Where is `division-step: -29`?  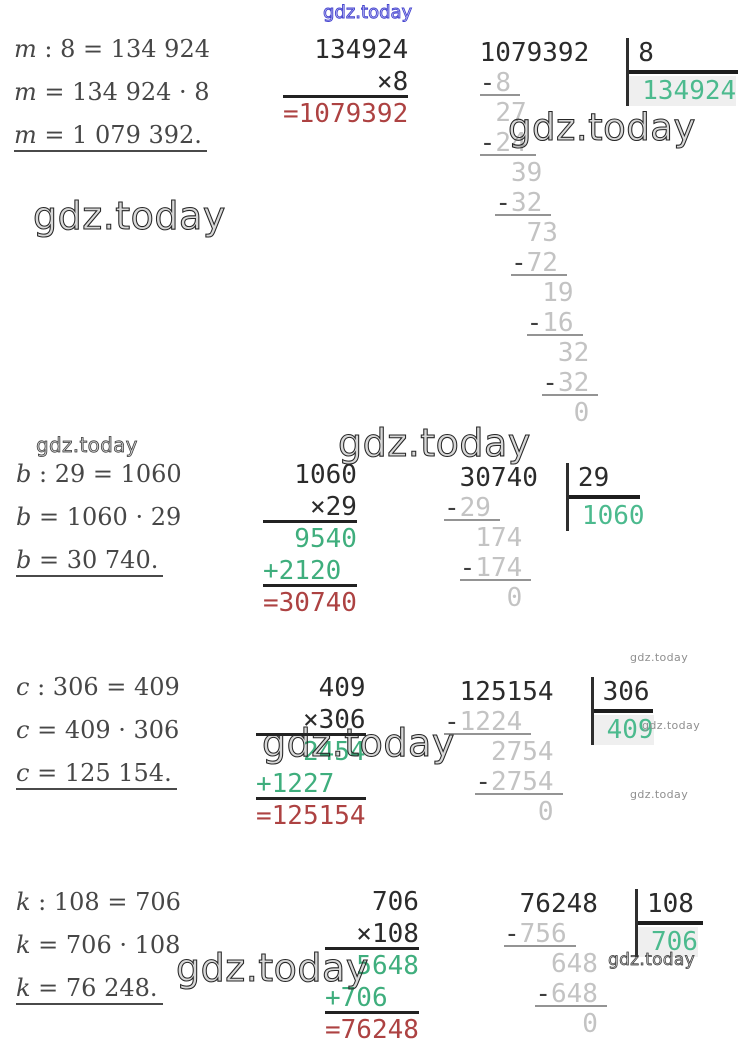
division-step: -29 is located at coordinates (491, 508).